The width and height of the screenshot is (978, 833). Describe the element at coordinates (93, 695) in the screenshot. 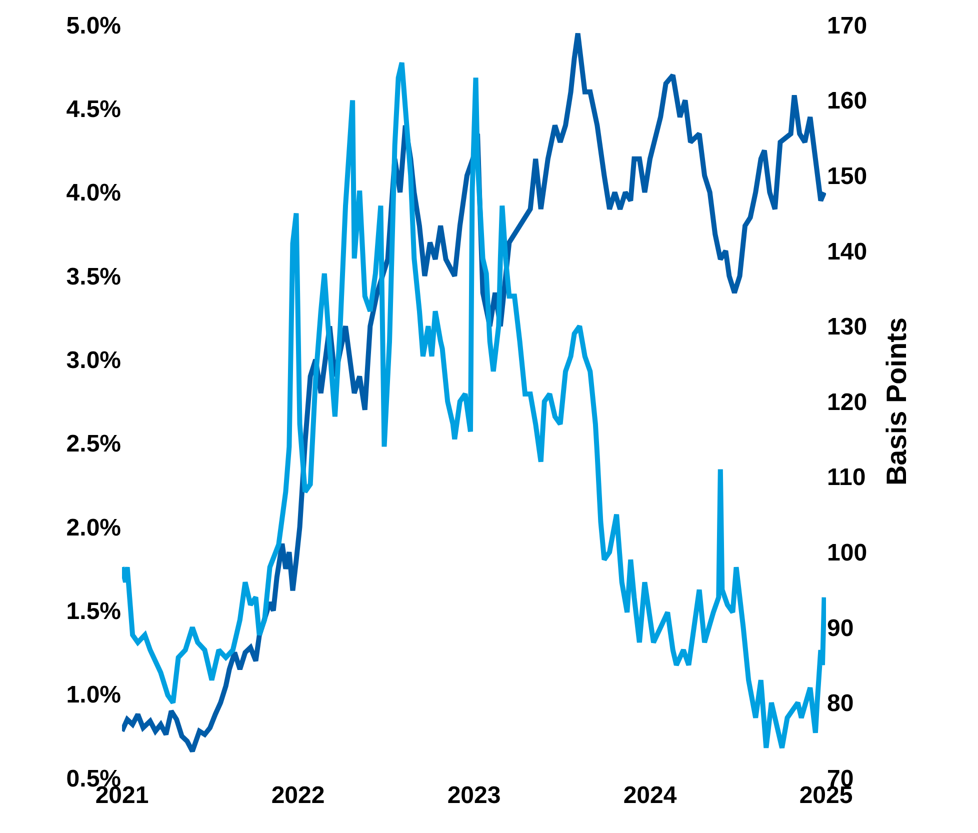

I see `y-tick-label: 1.0%` at that location.